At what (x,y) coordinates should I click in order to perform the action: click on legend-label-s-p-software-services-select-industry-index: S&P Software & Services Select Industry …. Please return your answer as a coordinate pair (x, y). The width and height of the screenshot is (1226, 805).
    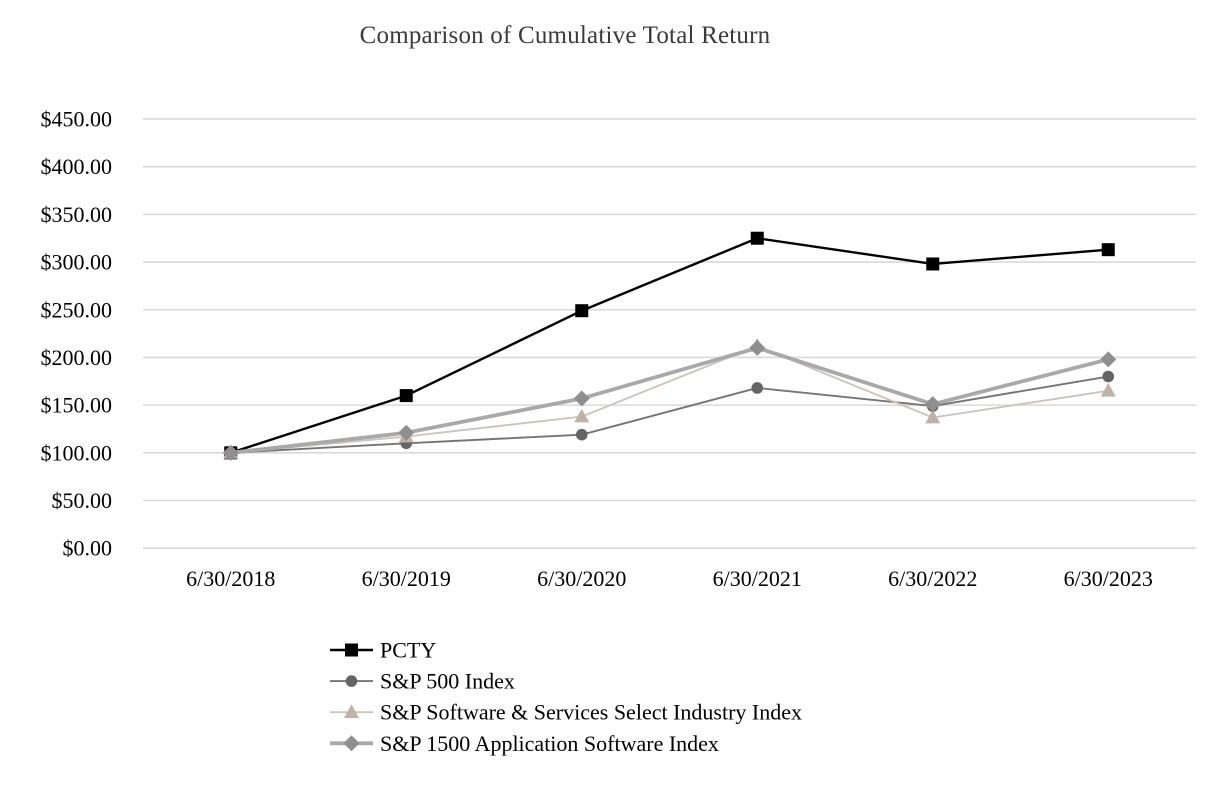
    Looking at the image, I should click on (591, 712).